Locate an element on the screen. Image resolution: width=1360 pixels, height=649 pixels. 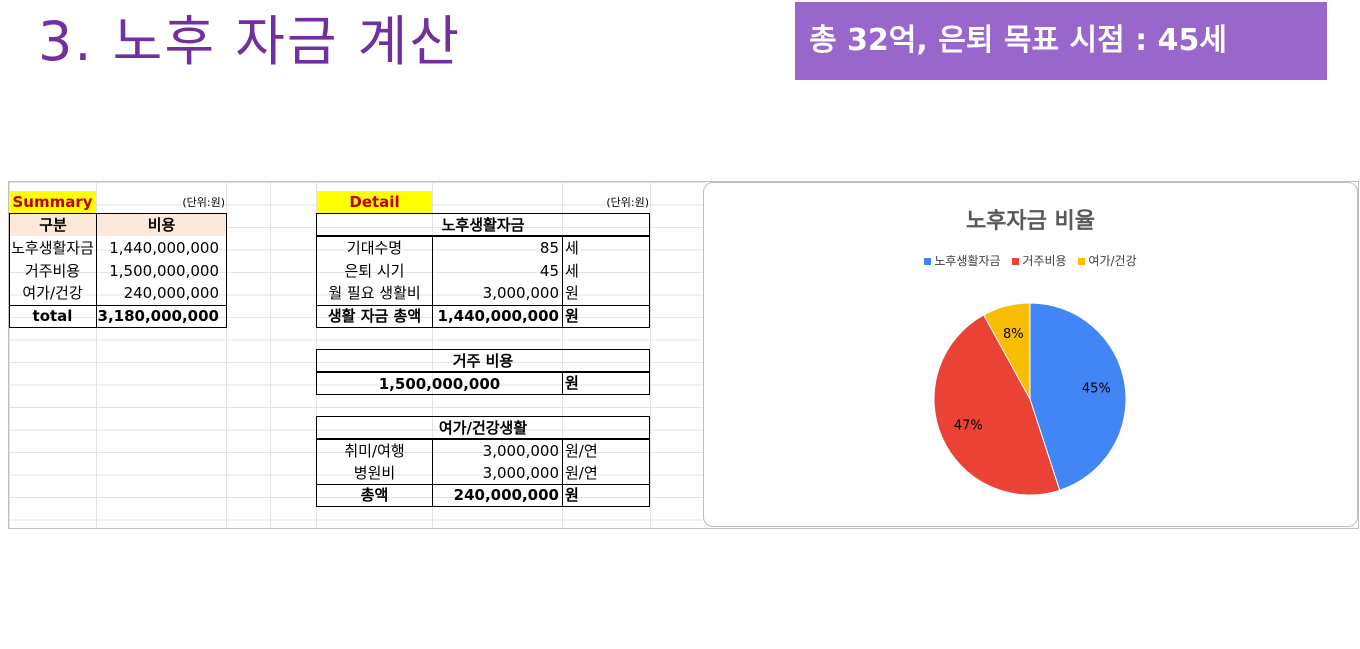
summary-row-name: 거주비용 is located at coordinates (52, 271).